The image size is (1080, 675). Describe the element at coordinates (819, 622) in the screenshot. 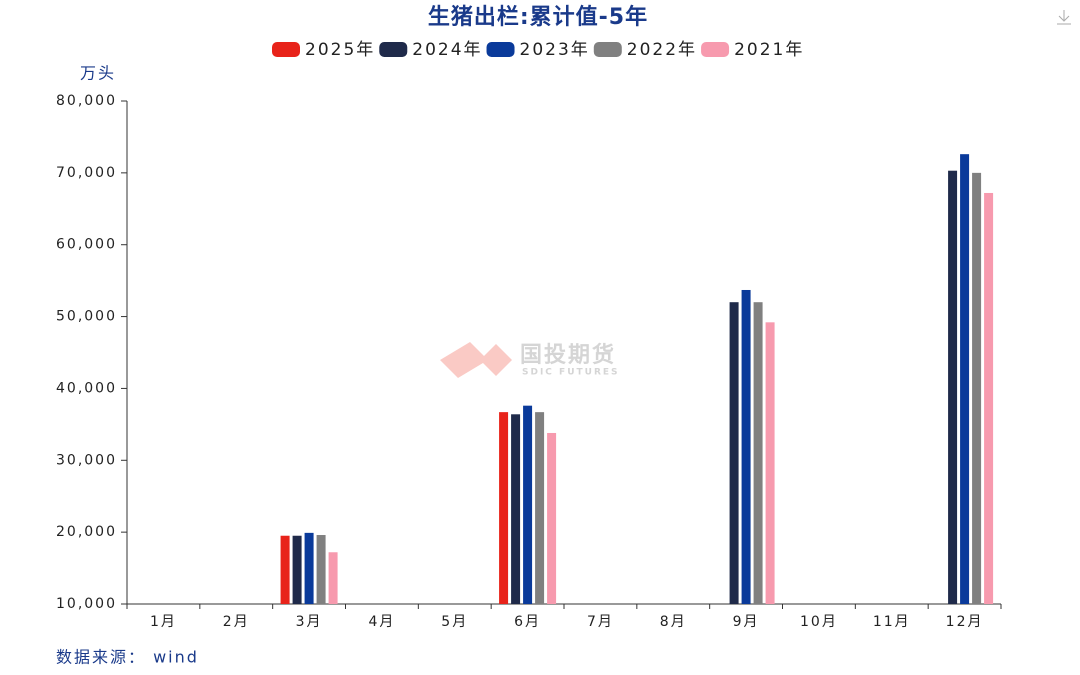

I see `x-tick-label: 10月` at that location.